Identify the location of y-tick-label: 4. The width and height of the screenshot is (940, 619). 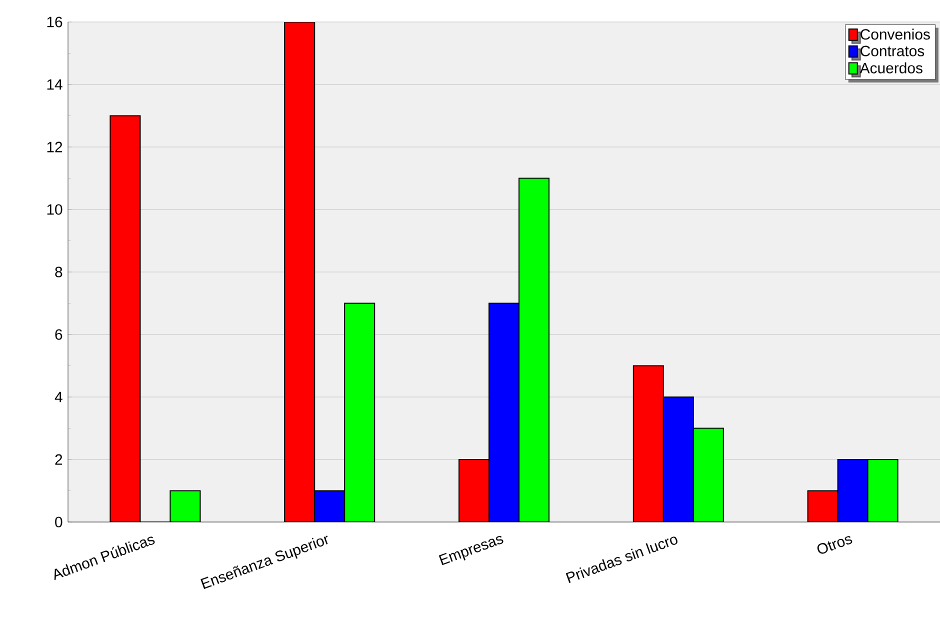
(58, 397).